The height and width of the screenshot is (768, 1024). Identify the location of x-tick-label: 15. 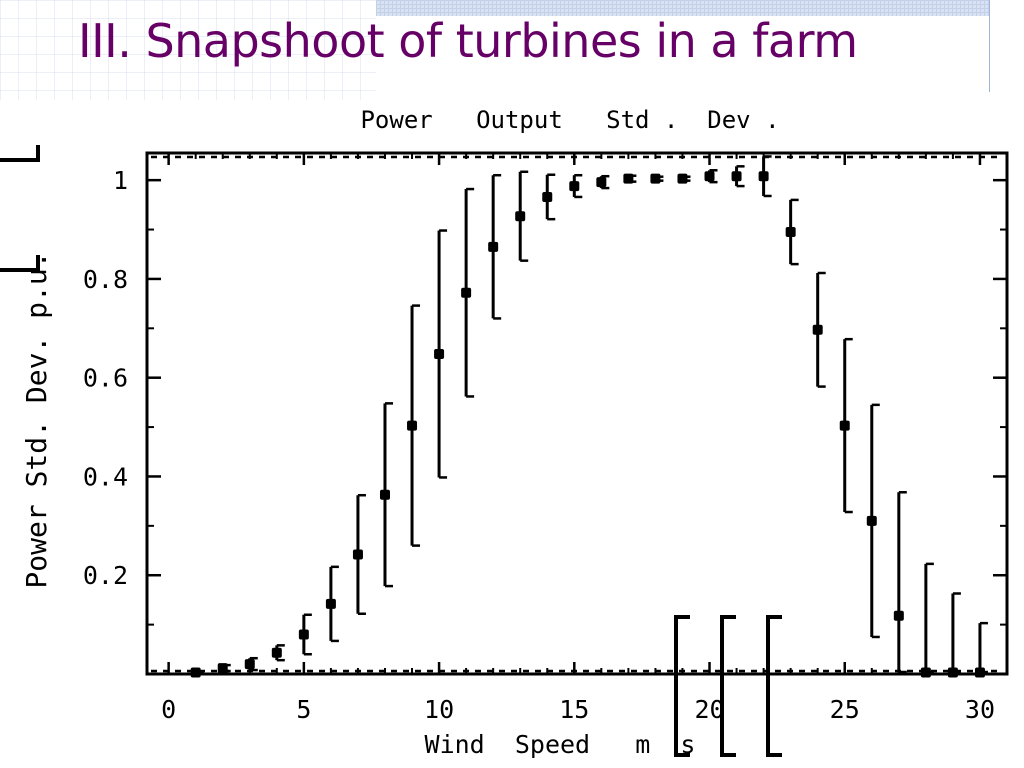
(574, 709).